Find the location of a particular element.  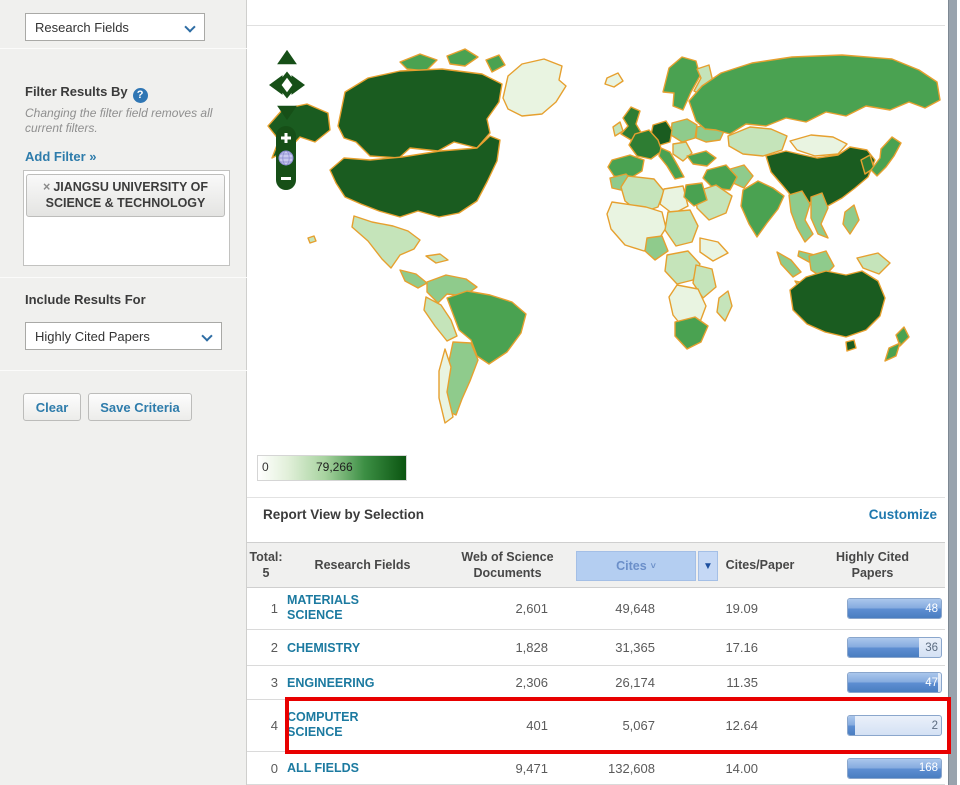

scrollbar-thumb is located at coordinates (952, 392).